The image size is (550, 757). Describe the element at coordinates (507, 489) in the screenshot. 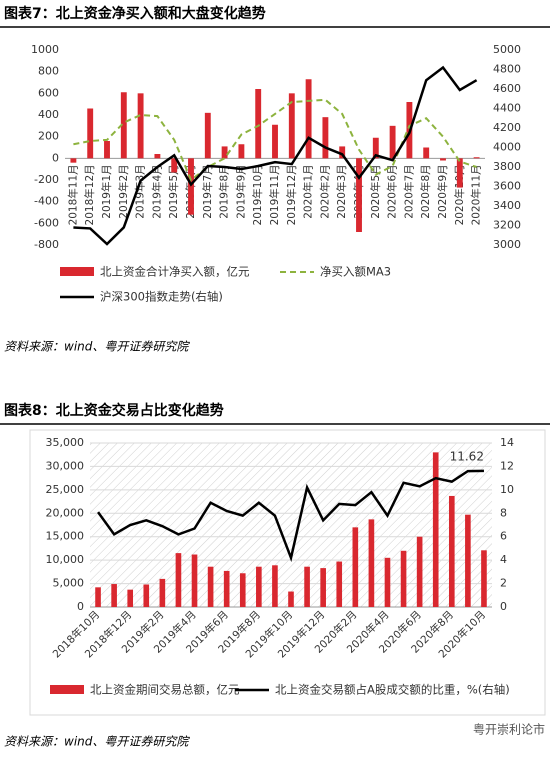

I see `y2-tick-label: 10` at that location.